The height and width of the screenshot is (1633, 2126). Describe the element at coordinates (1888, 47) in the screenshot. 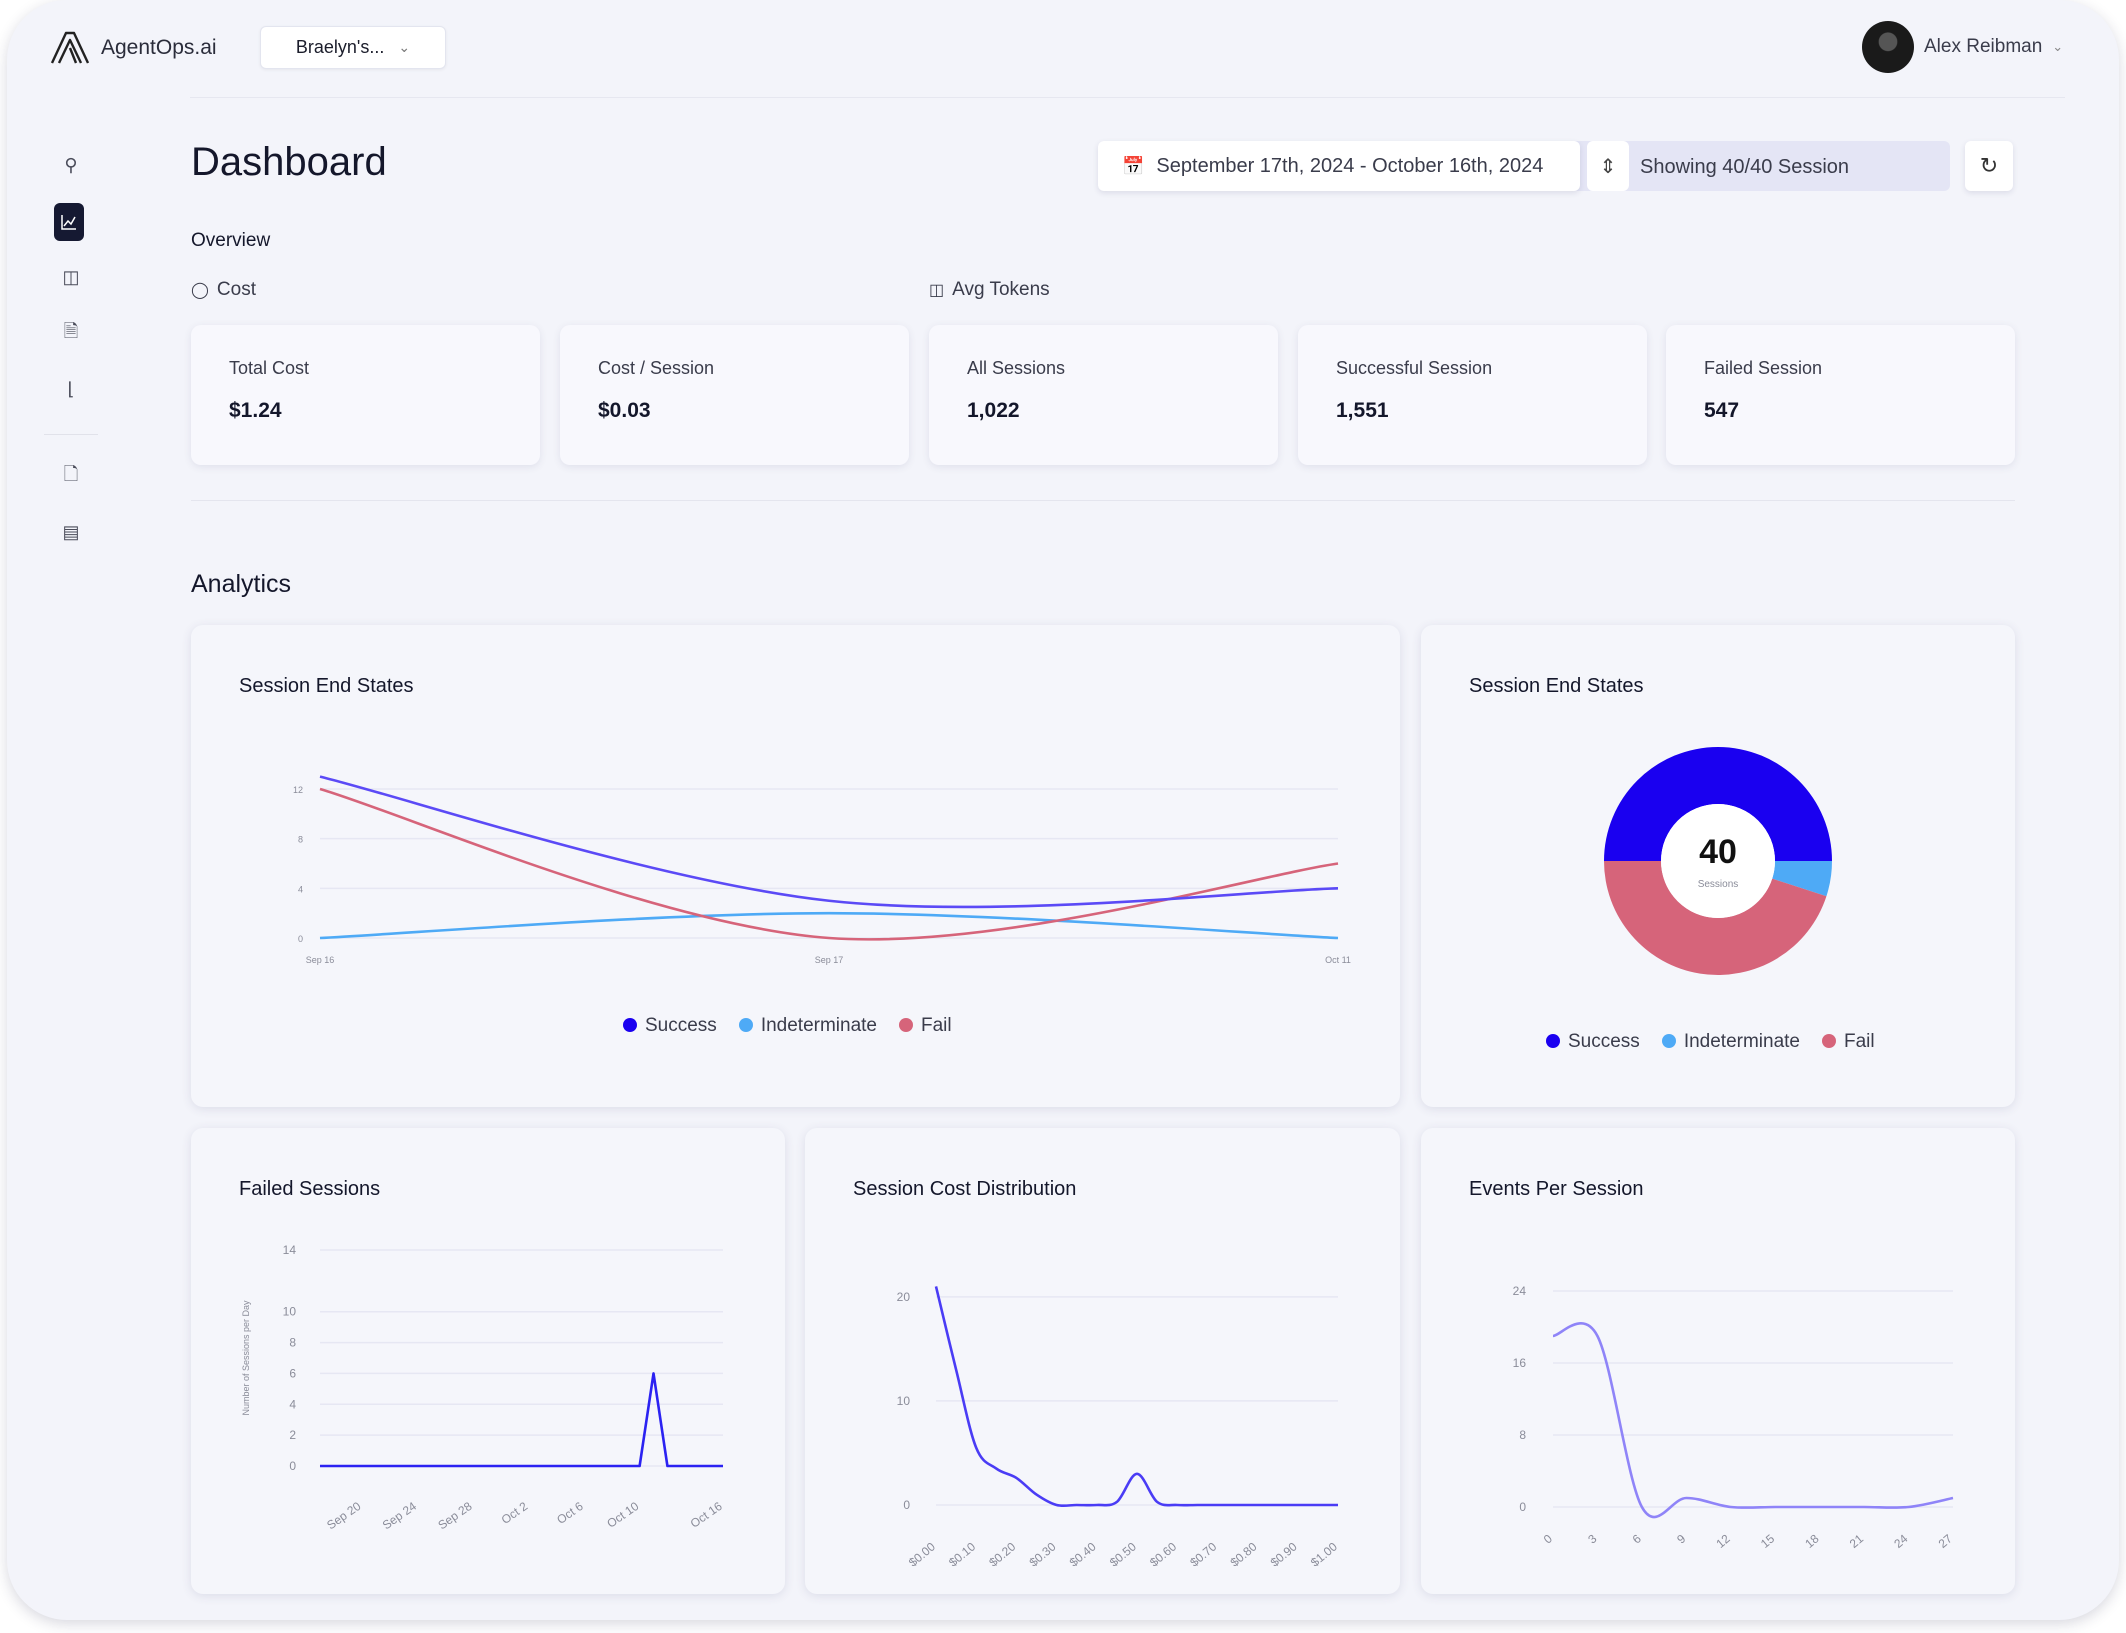

I see `avatar` at that location.